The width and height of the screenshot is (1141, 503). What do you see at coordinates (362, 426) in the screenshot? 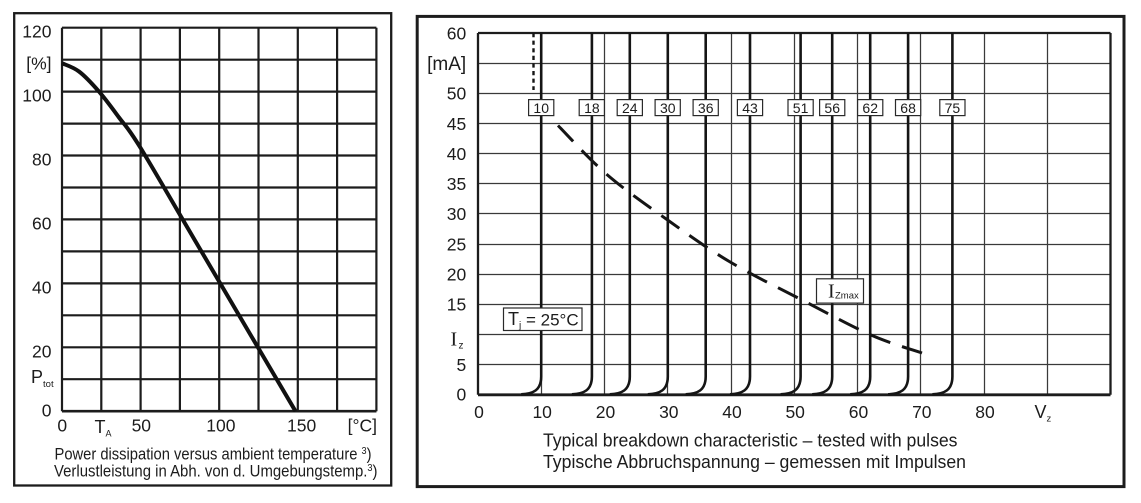
I see `svg-text: [°C]` at bounding box center [362, 426].